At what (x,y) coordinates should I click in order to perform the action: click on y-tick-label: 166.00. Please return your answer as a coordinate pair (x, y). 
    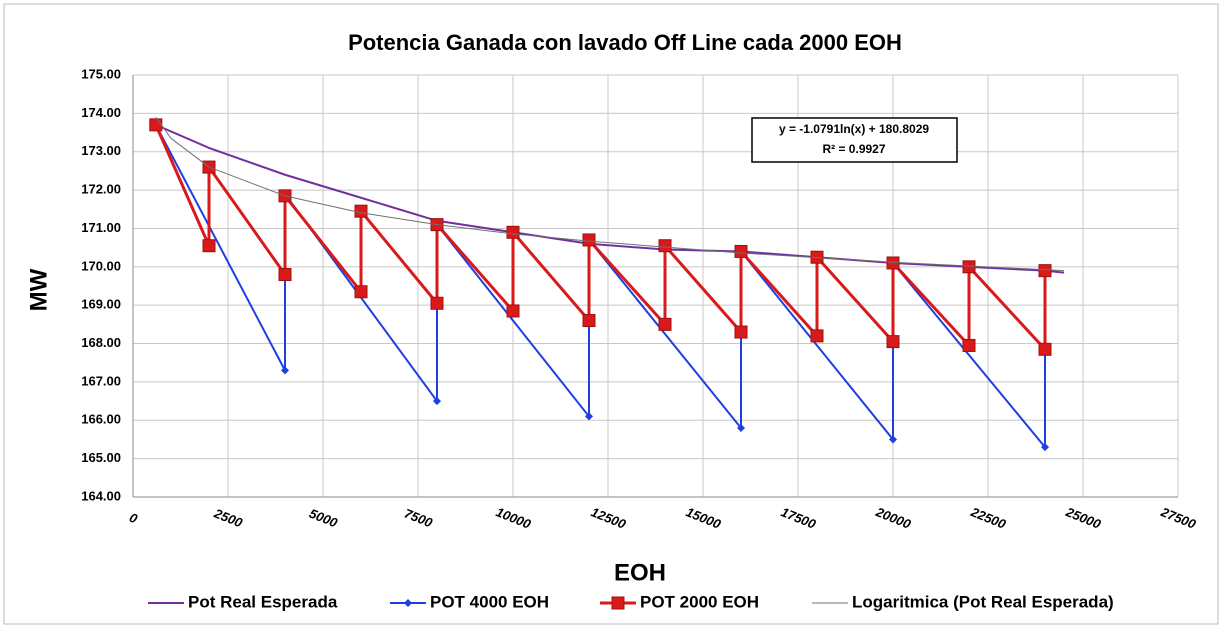
    Looking at the image, I should click on (101, 419).